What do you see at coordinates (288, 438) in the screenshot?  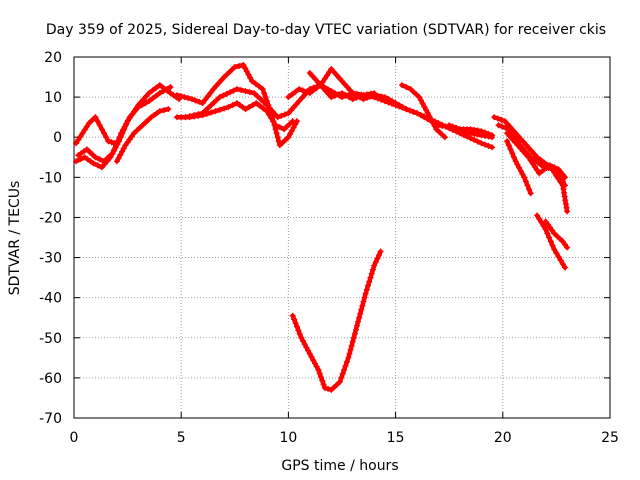 I see `x-tick-label: 10` at bounding box center [288, 438].